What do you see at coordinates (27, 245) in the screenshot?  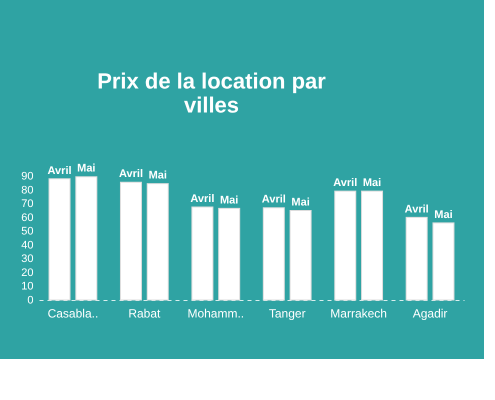 I see `y-tick-label: 40` at bounding box center [27, 245].